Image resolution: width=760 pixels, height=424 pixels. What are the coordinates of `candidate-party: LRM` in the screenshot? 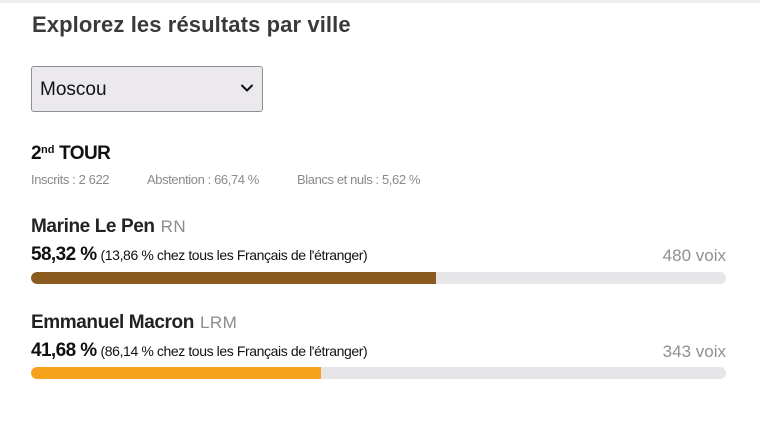 It's located at (218, 322).